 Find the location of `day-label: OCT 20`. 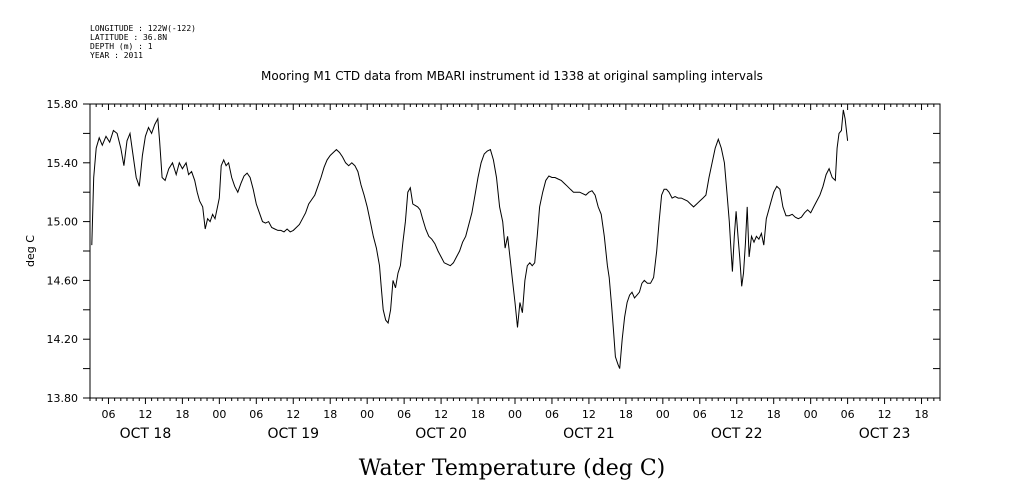

day-label: OCT 20 is located at coordinates (441, 434).